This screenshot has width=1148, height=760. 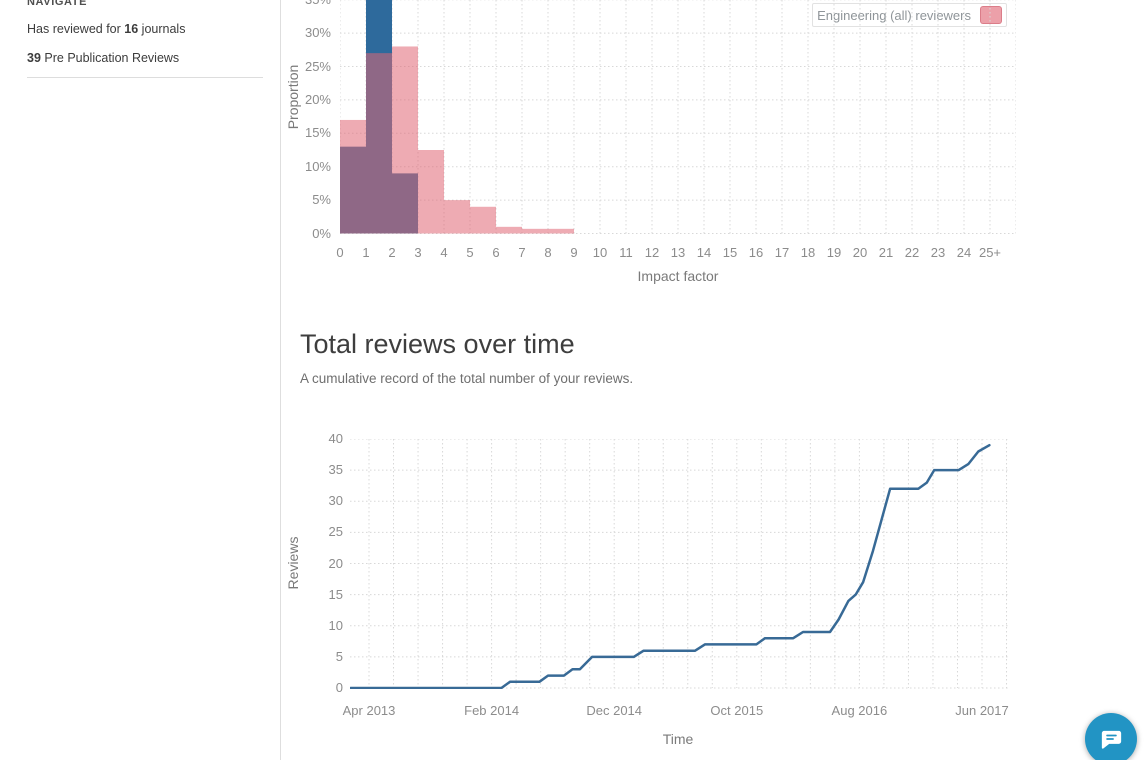 I want to click on sidebar-item-prepub-reviews: 39 Pre Publication Reviews, so click(x=103, y=58).